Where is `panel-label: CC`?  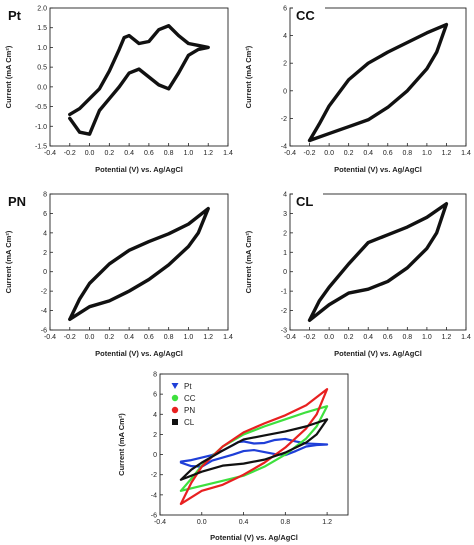
panel-label: CC is located at coordinates (305, 15).